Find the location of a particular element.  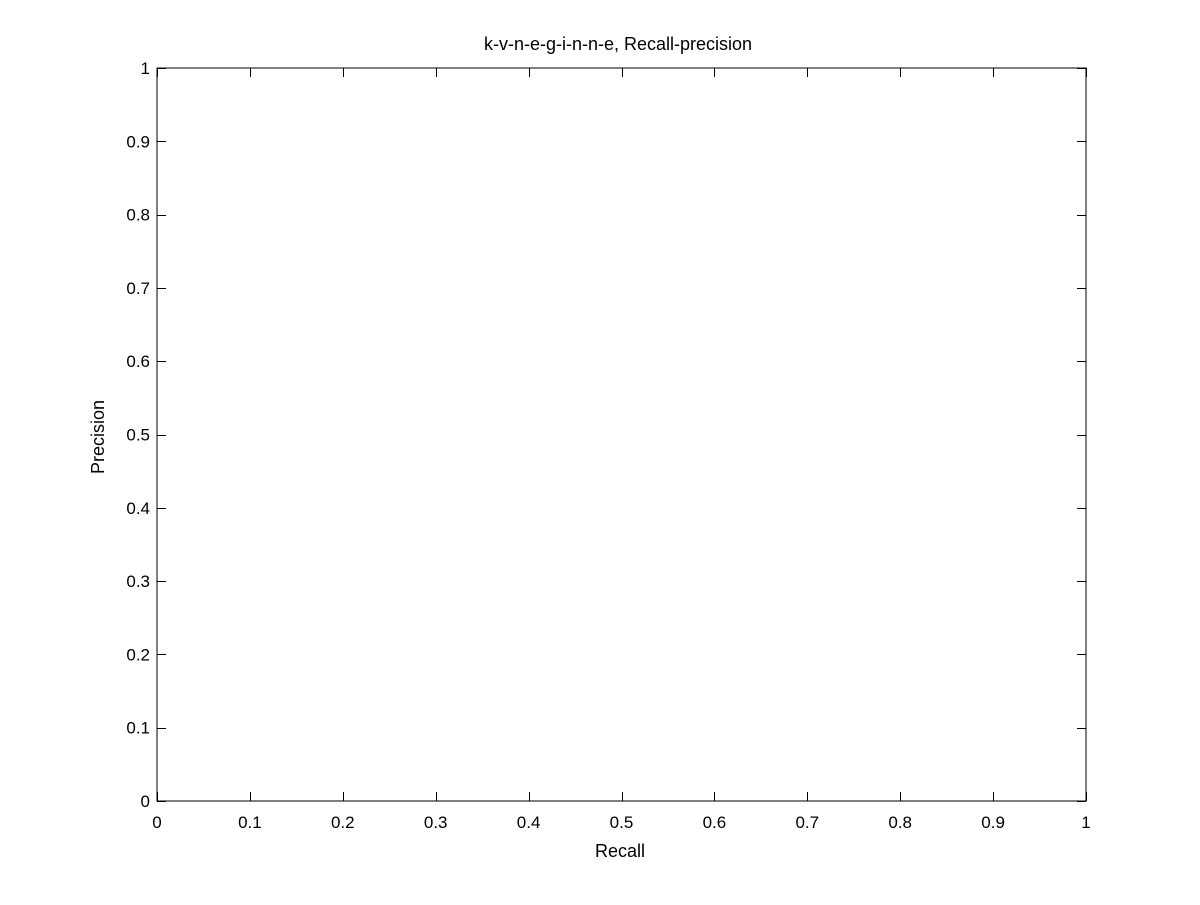

y-tick-label: 0.5 is located at coordinates (138, 435).